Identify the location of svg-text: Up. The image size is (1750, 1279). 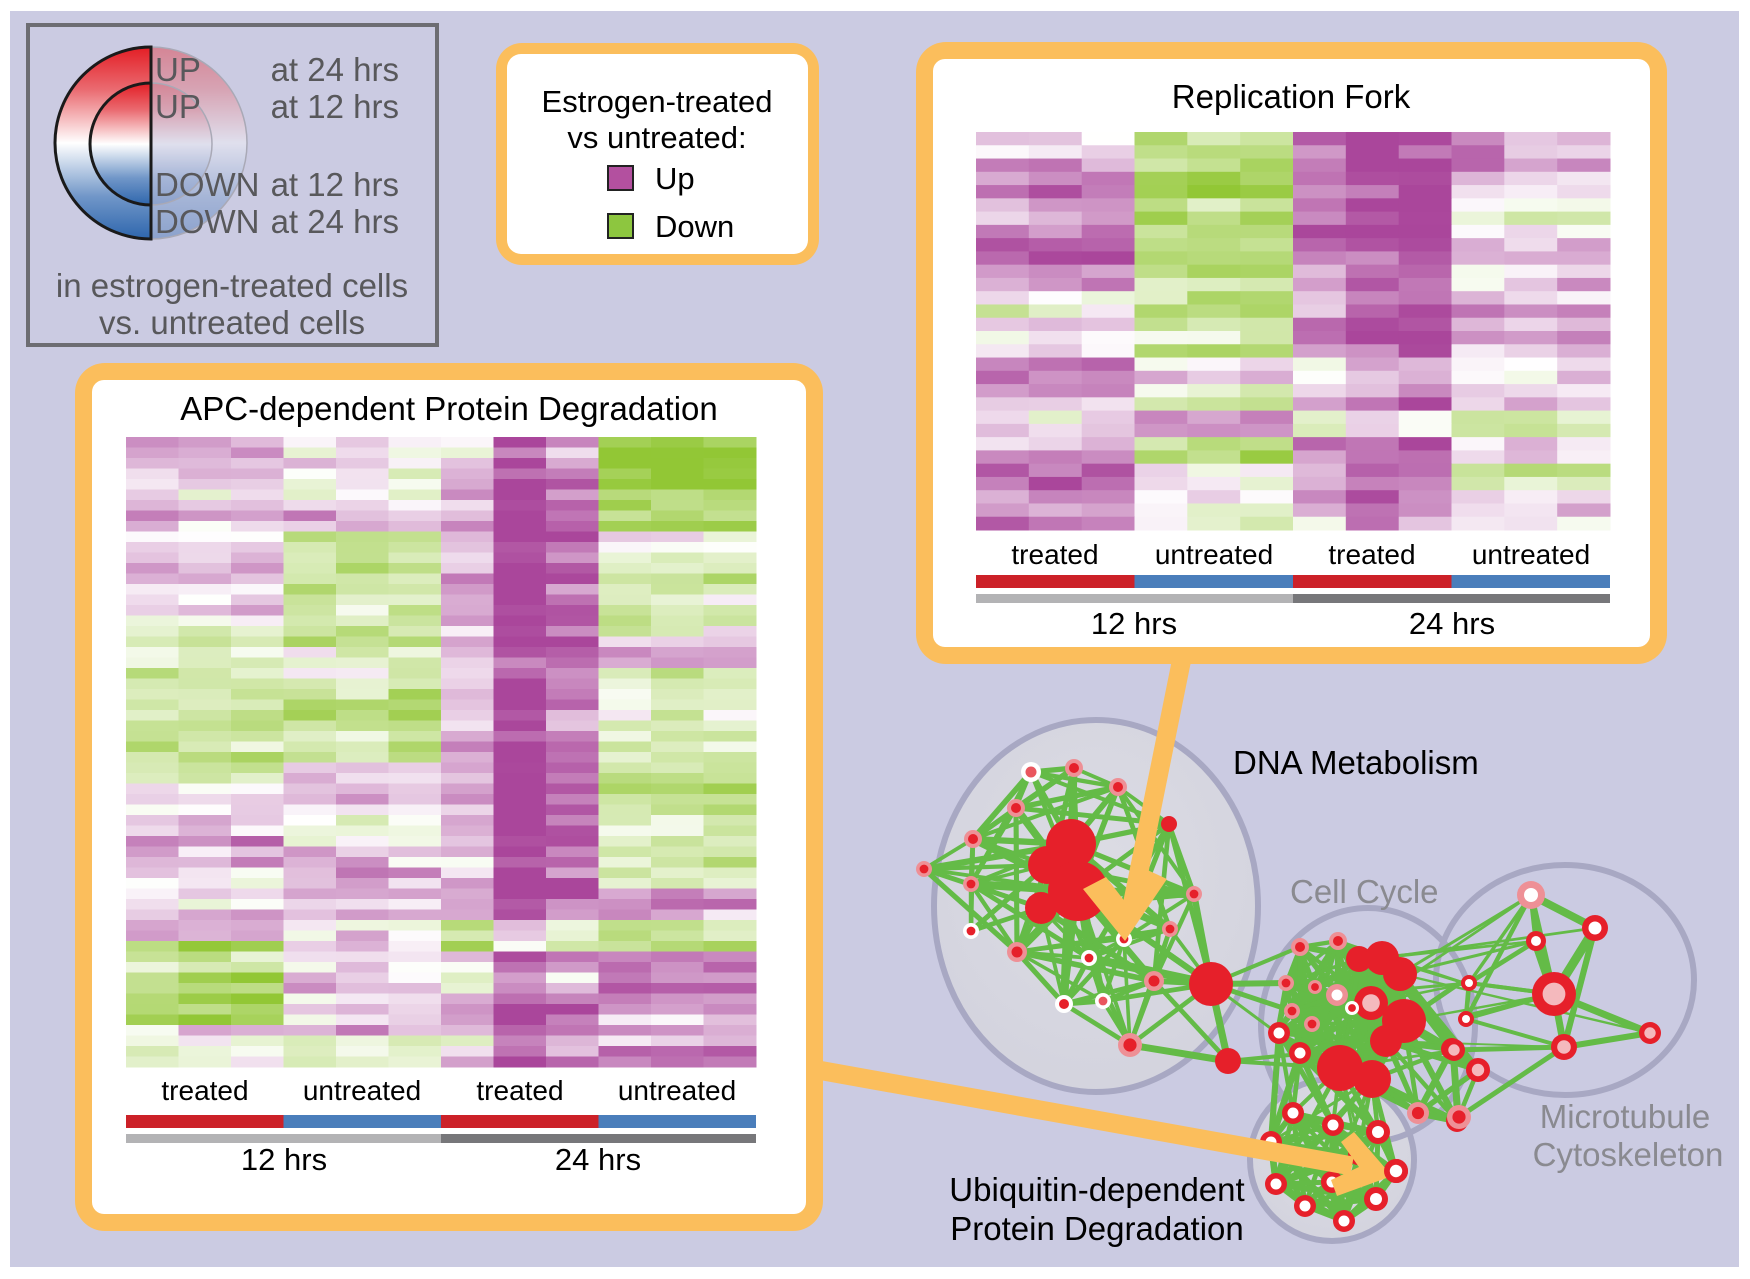
(675, 178).